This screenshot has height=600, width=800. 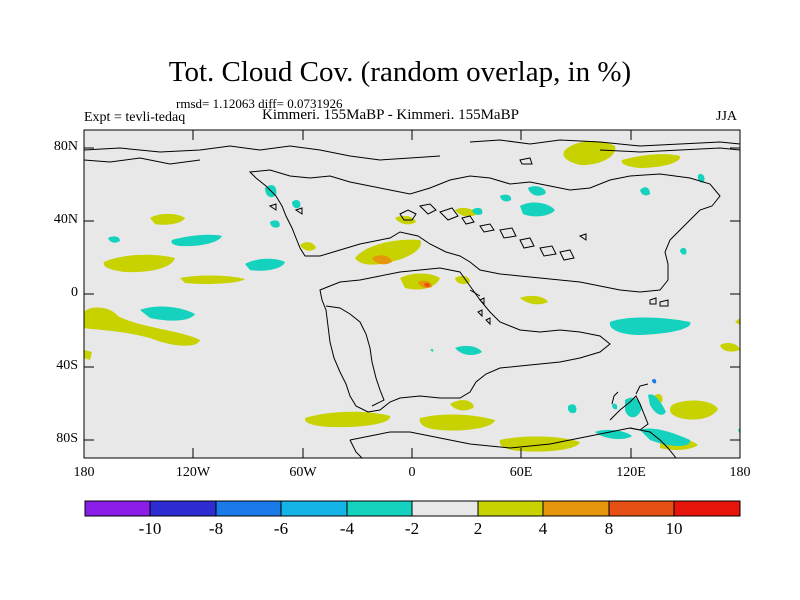 I want to click on colorbar-label: 8, so click(x=609, y=528).